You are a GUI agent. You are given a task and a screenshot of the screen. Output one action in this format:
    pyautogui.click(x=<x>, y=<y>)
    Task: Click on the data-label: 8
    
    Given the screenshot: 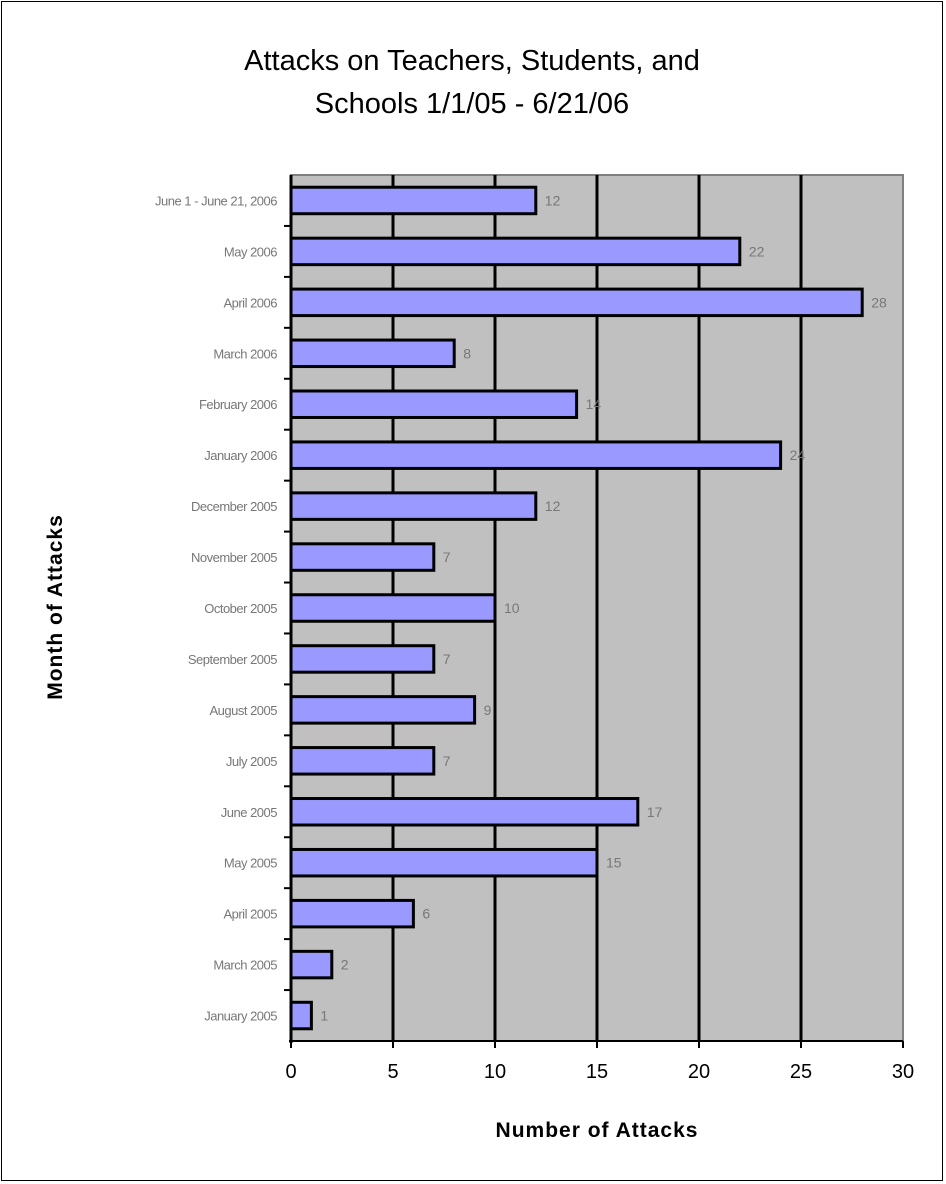 What is the action you would take?
    pyautogui.click(x=467, y=353)
    